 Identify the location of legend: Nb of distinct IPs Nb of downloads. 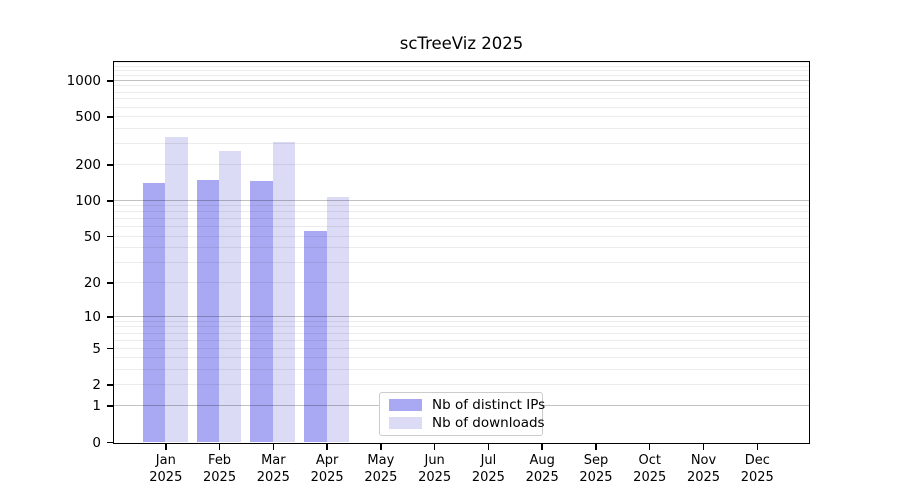
(462, 414).